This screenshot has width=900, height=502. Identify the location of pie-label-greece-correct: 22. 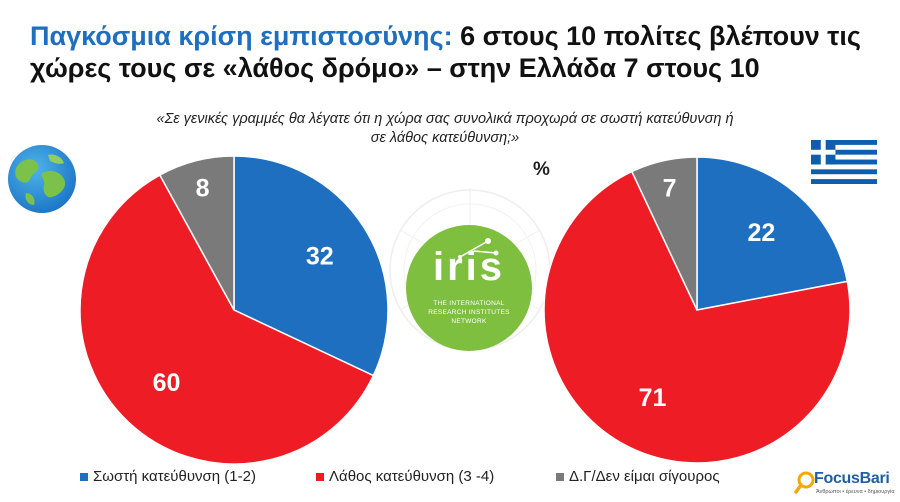
(761, 233).